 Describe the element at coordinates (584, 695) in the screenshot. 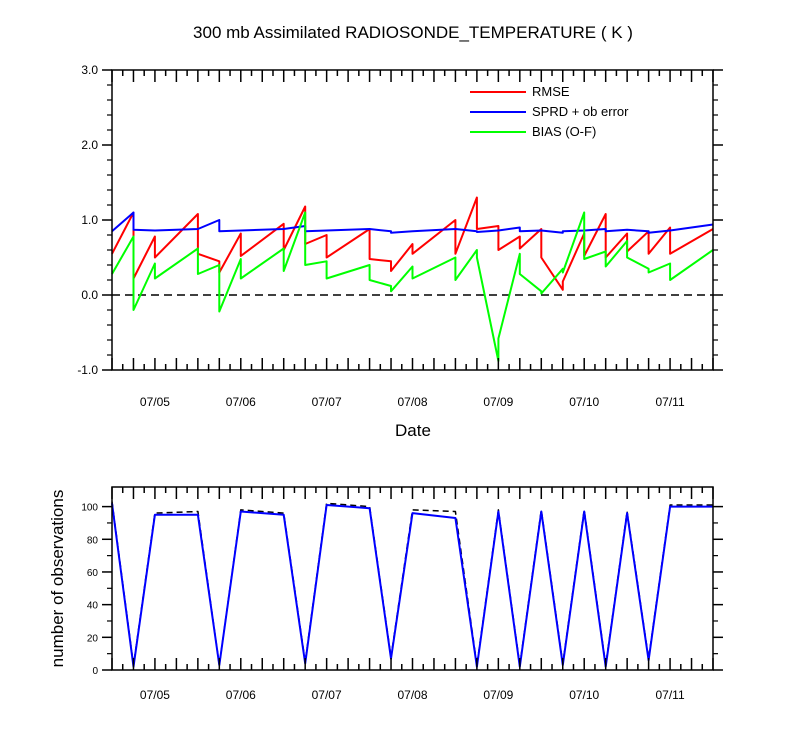

I see `bottom-x-tick-label: 07/10` at that location.